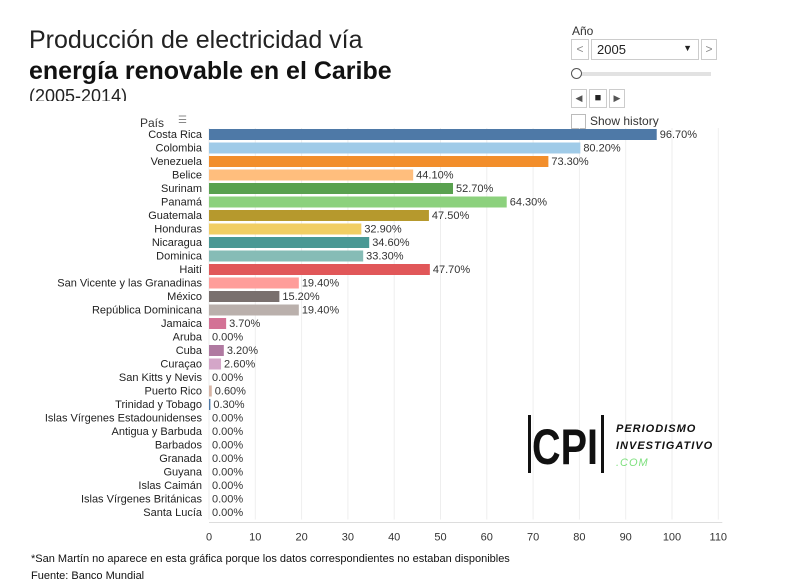 The image size is (812, 584). I want to click on category-label: Barbados, so click(179, 446).